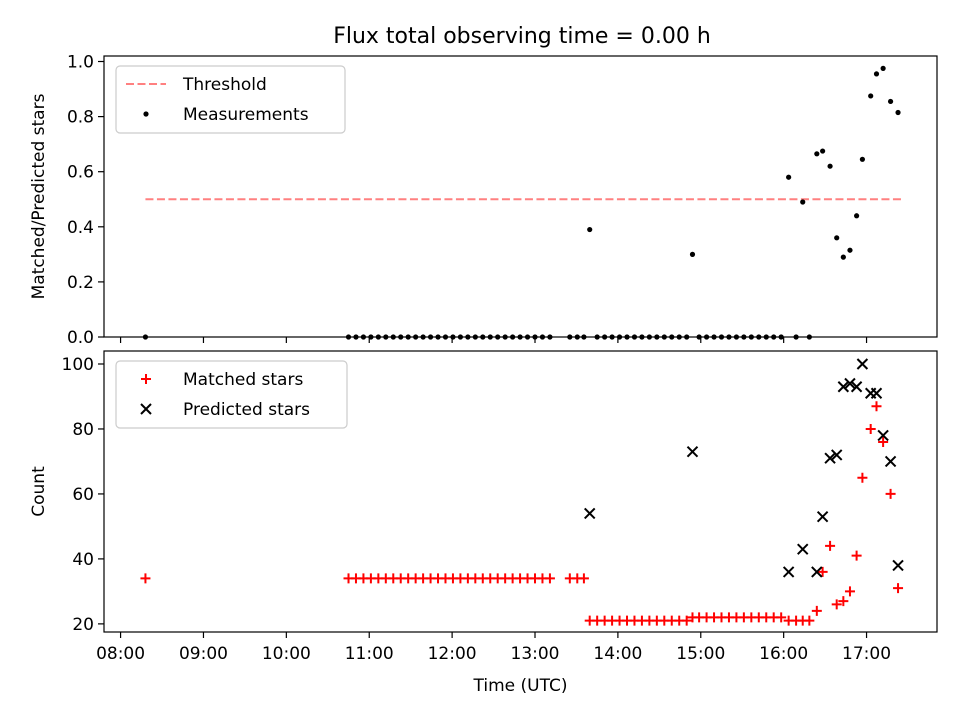 The width and height of the screenshot is (960, 720). Describe the element at coordinates (83, 430) in the screenshot. I see `y-tick-label: 80` at that location.